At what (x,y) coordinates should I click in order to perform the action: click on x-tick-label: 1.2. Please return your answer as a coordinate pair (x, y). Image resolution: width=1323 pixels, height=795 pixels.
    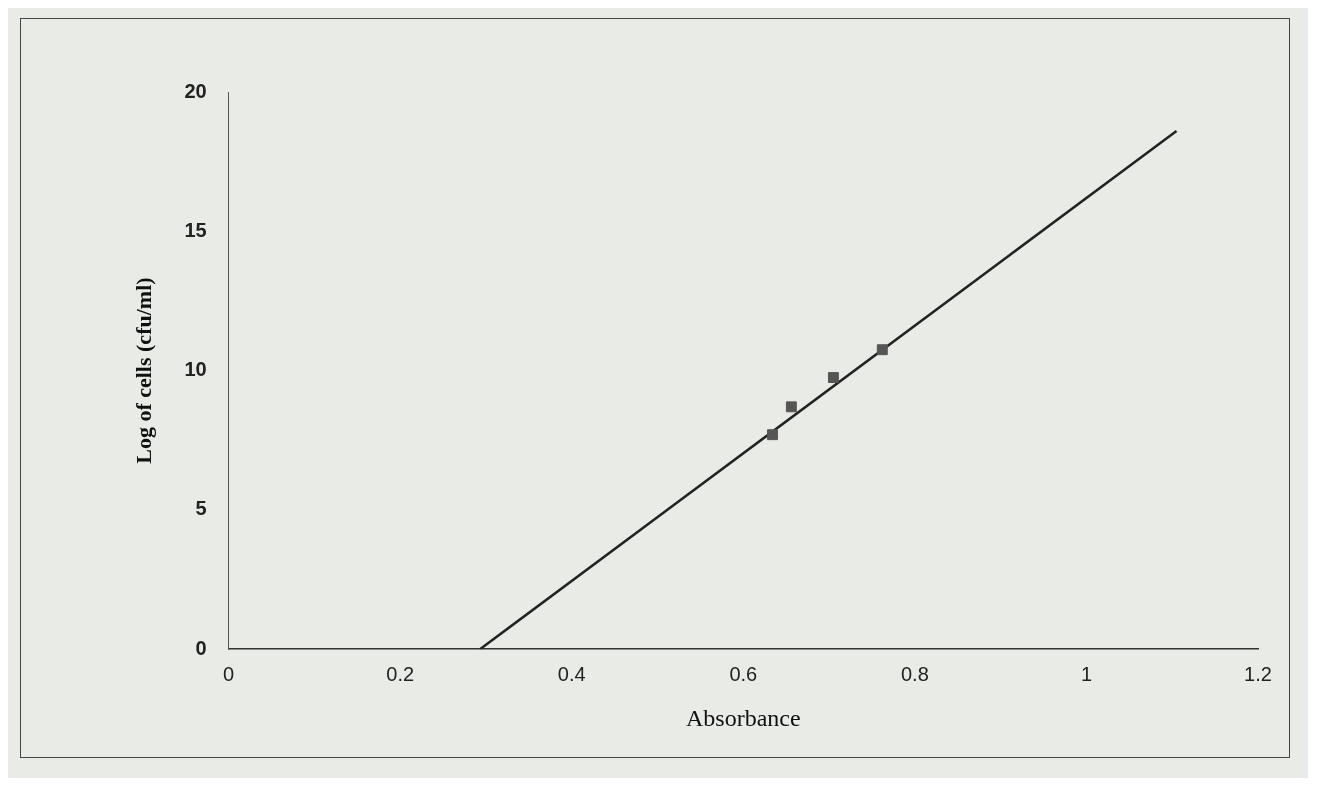
    Looking at the image, I should click on (1258, 673).